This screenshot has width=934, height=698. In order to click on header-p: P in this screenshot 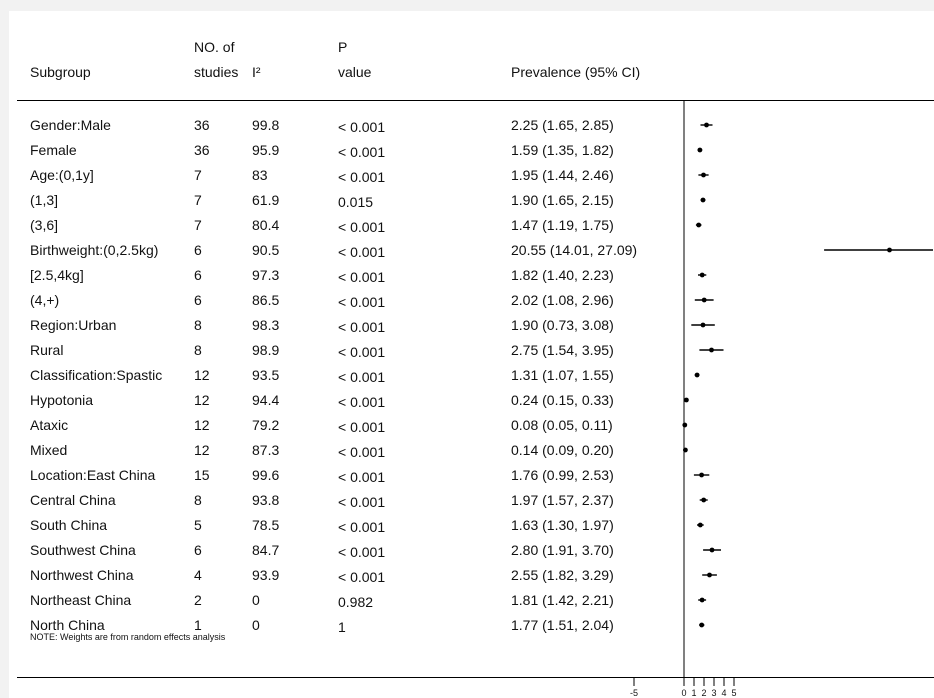, I will do `click(343, 47)`.